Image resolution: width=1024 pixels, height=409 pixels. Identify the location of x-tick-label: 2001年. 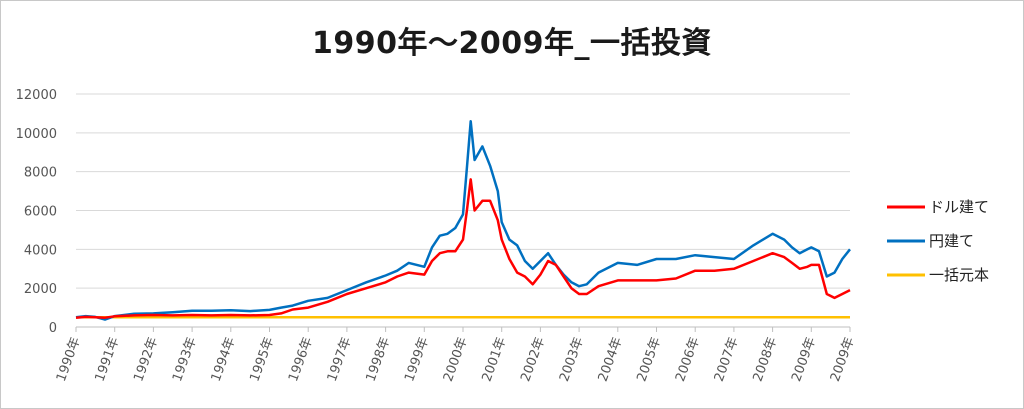
(495, 359).